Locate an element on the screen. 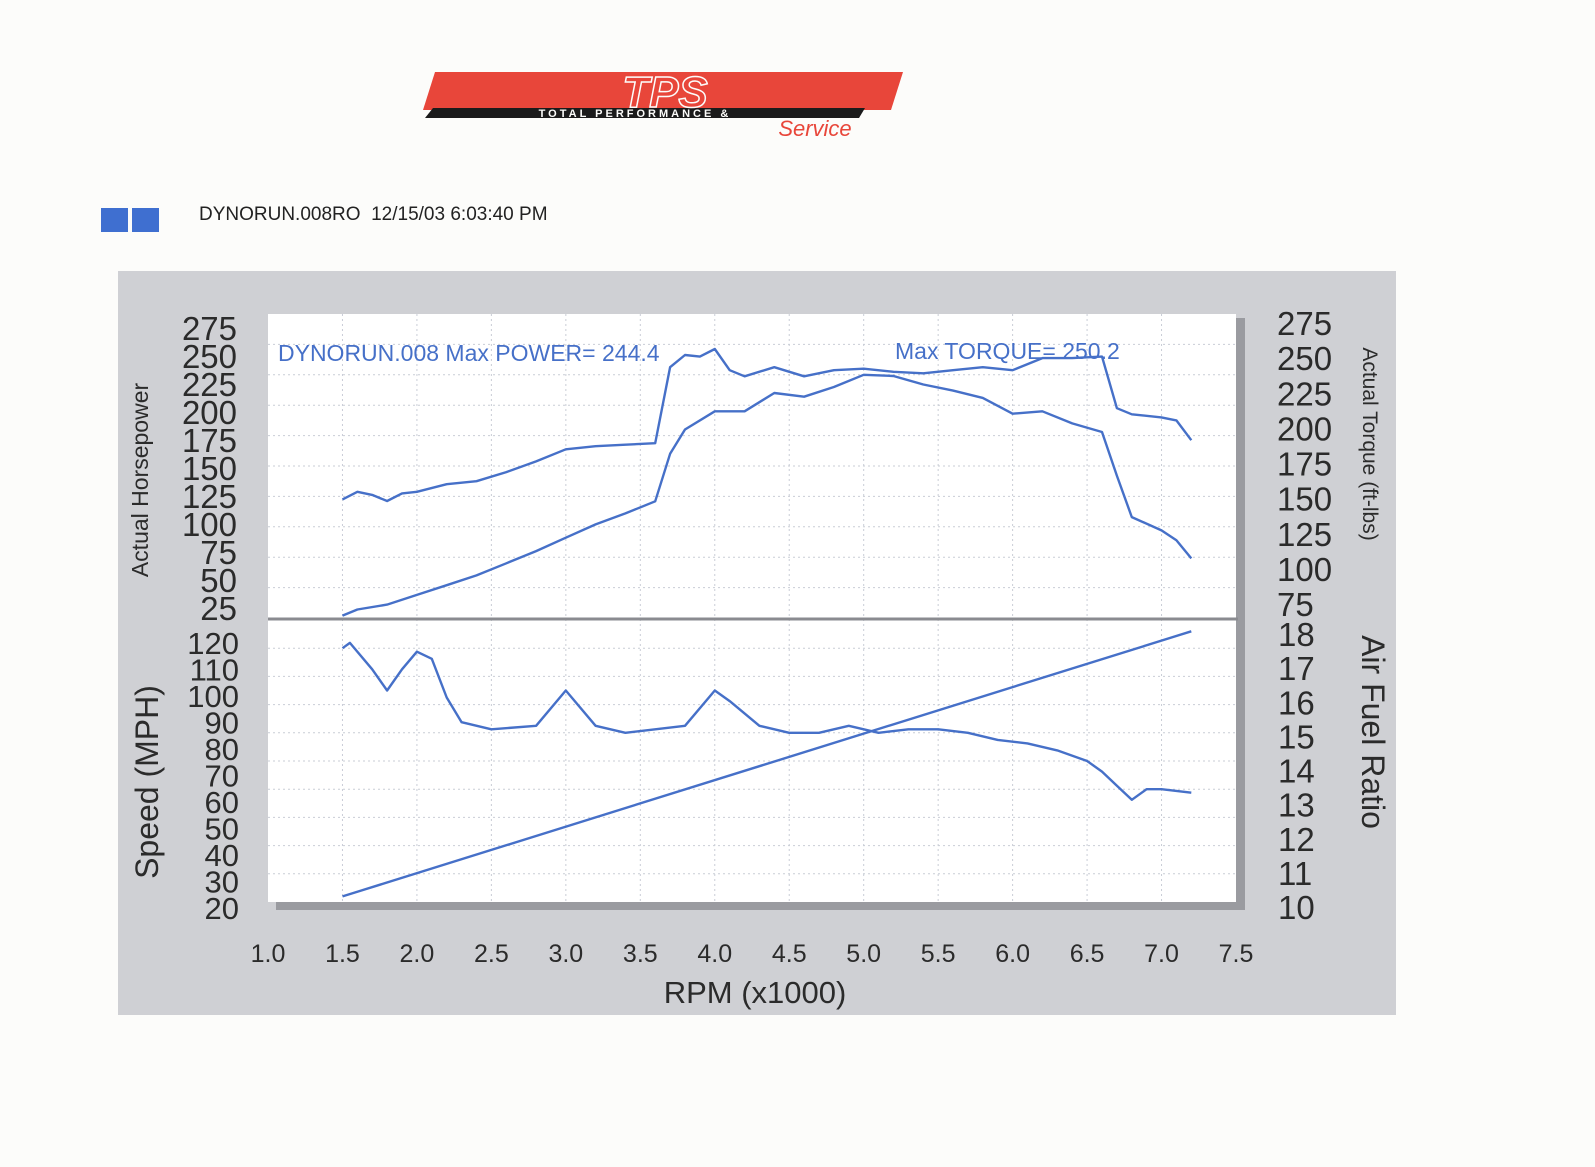  y-axis-title-right-bottom: Air Fuel Ratio is located at coordinates (1373, 732).